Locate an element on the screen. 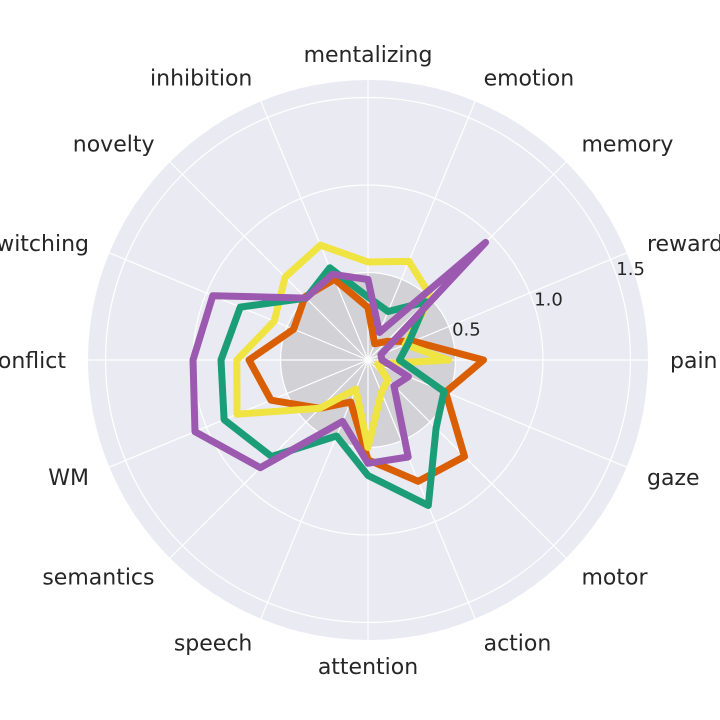  tick-label-1: 1.0 is located at coordinates (548, 299).